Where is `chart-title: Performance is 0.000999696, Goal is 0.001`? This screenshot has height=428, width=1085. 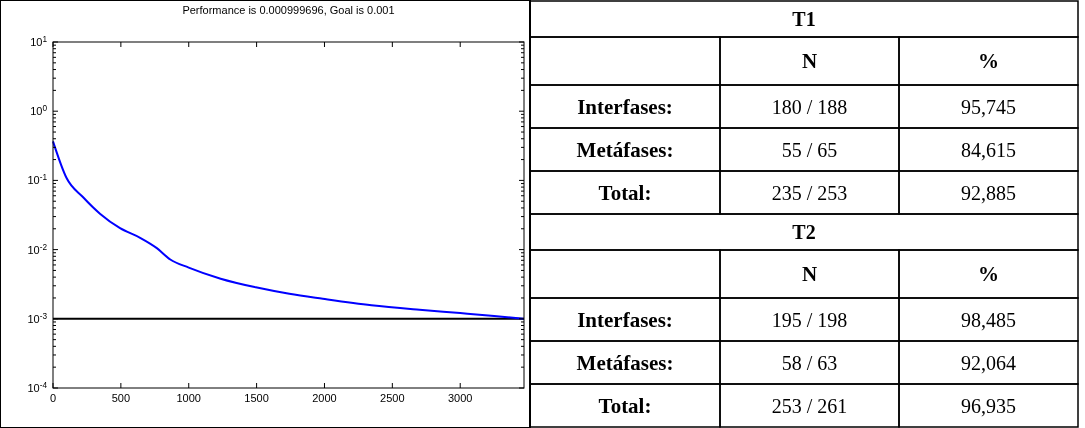 chart-title: Performance is 0.000999696, Goal is 0.001 is located at coordinates (288, 10).